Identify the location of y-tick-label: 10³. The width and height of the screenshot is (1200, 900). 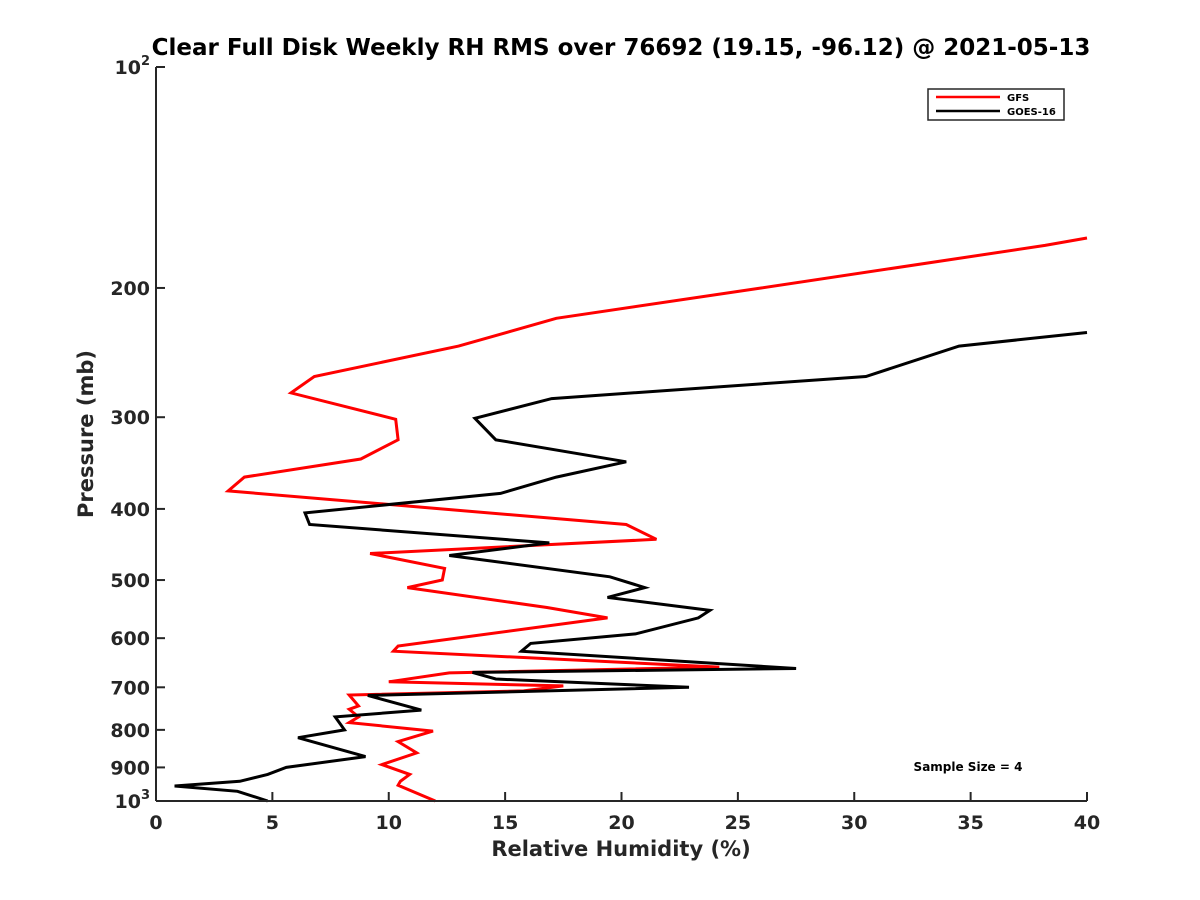
(133, 800).